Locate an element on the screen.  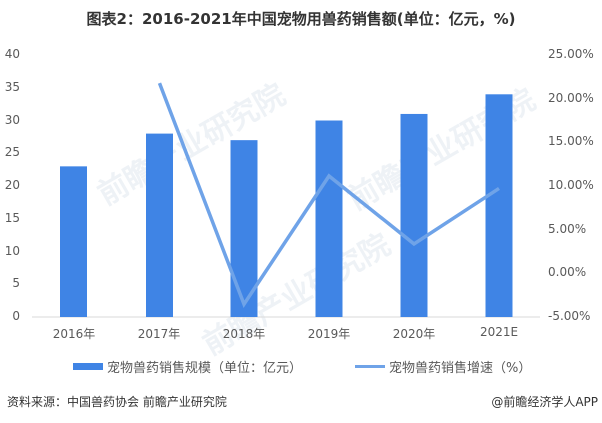
x-axis-tick: 2020年 is located at coordinates (414, 334).